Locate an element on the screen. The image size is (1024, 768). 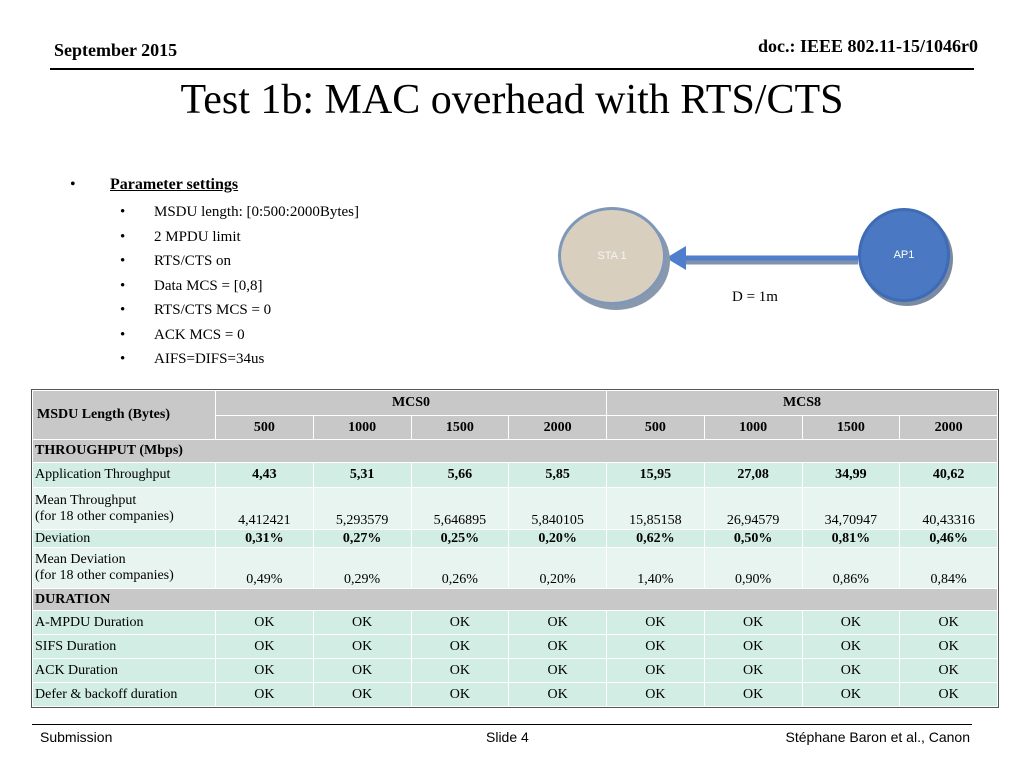
table-cell: 34,99 is located at coordinates (851, 475).